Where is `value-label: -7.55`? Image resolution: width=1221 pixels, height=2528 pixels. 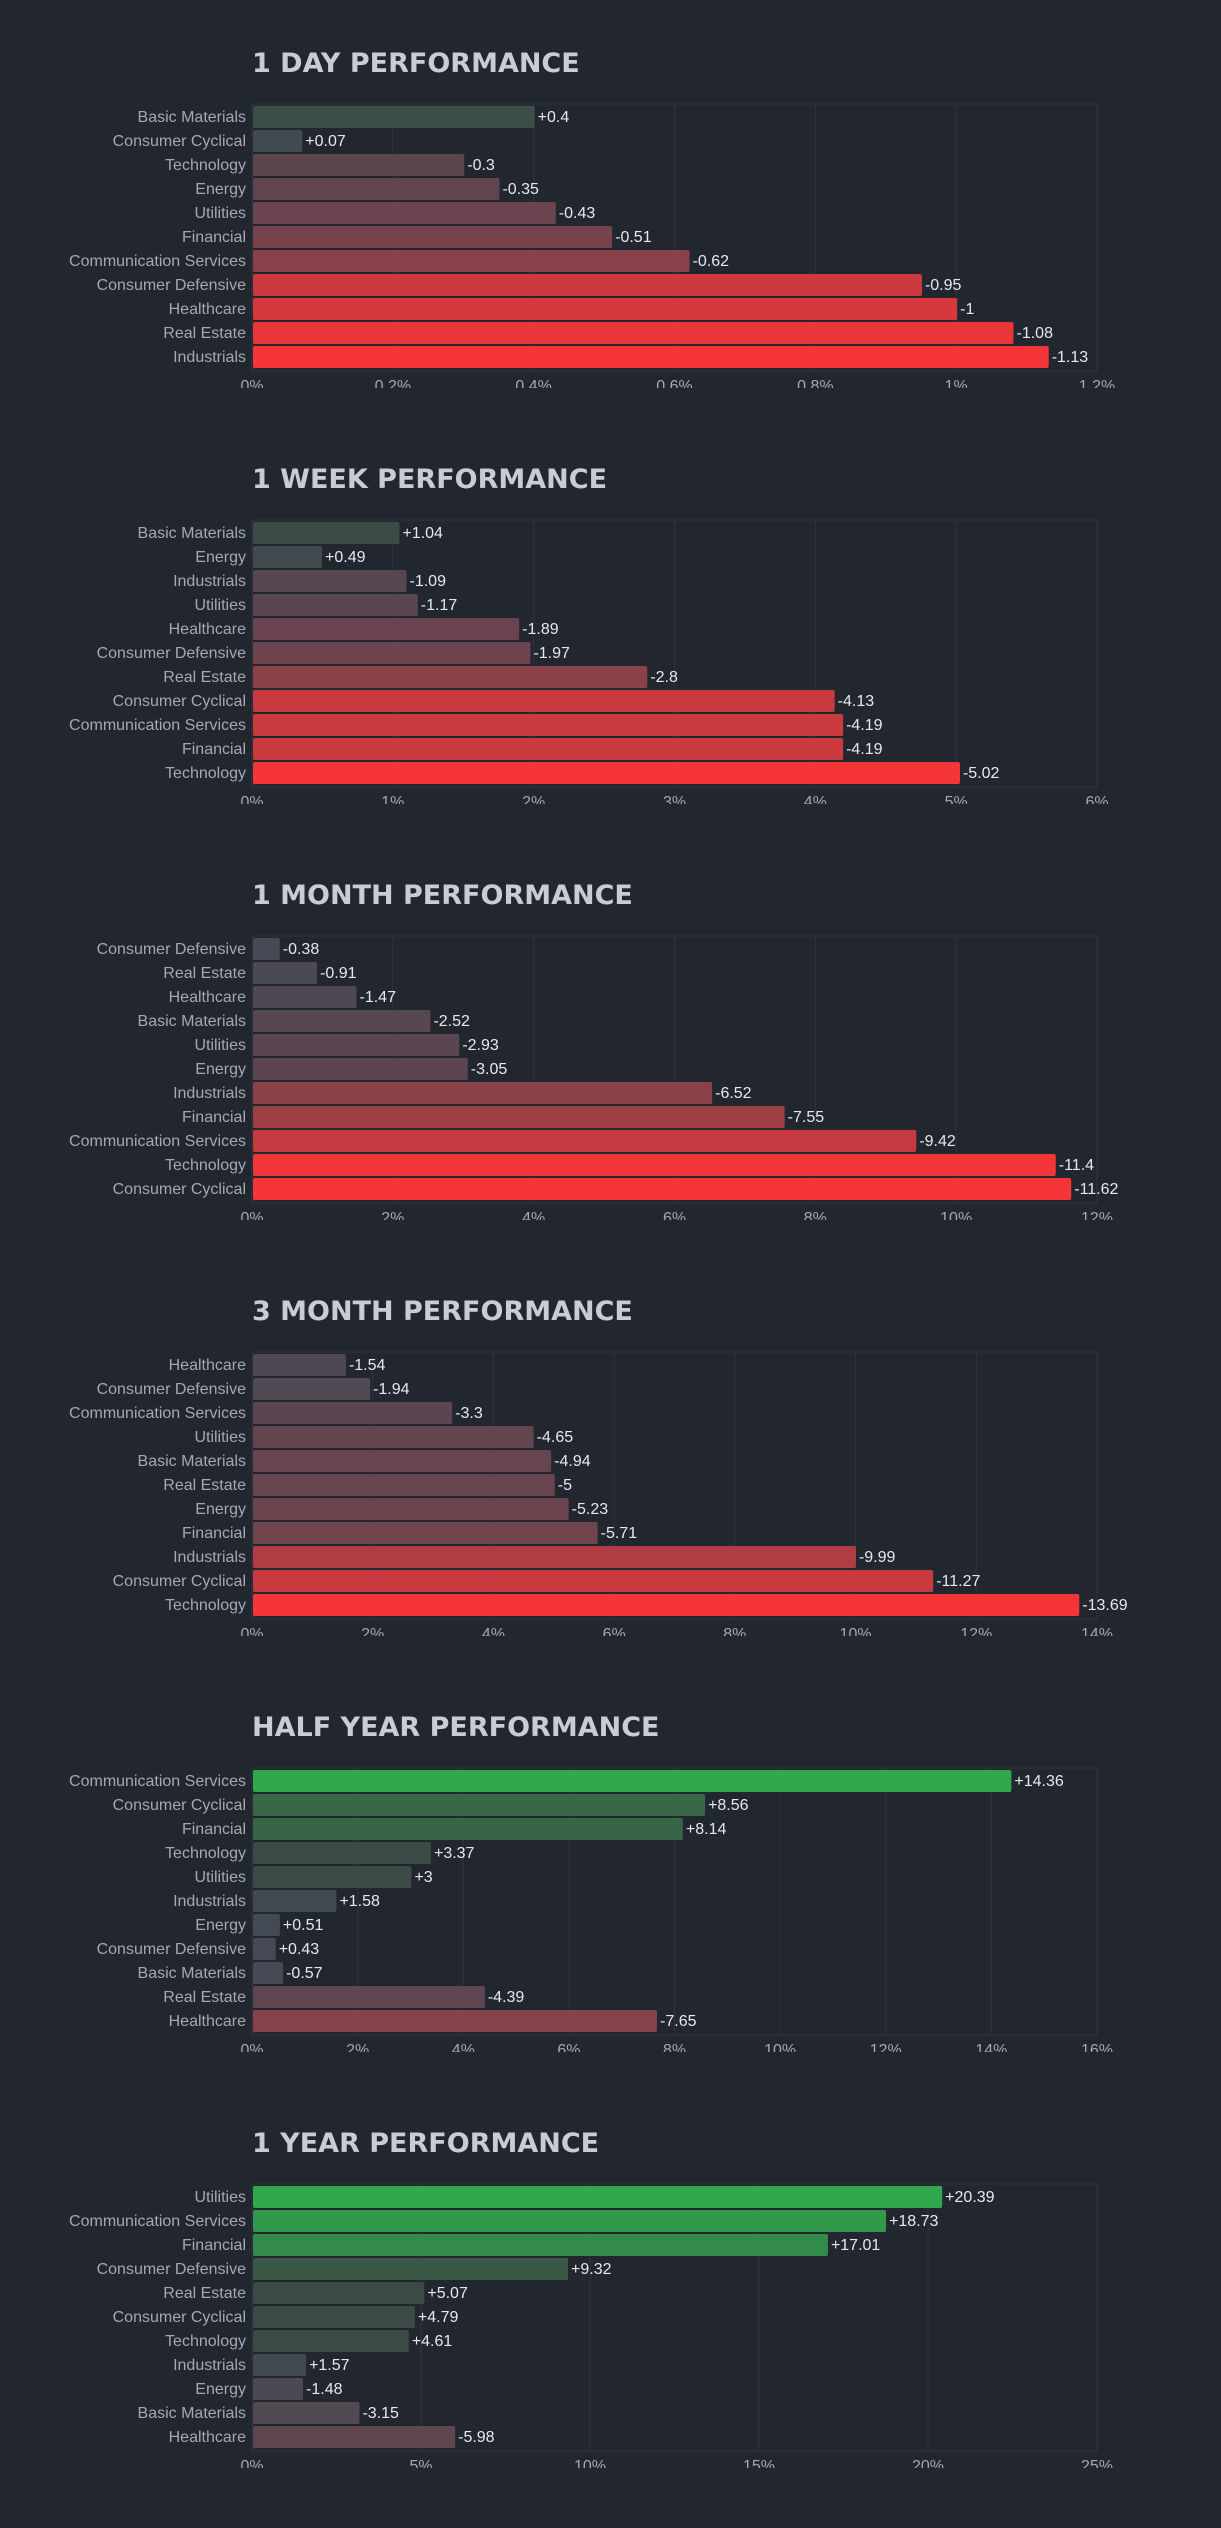 value-label: -7.55 is located at coordinates (806, 1117).